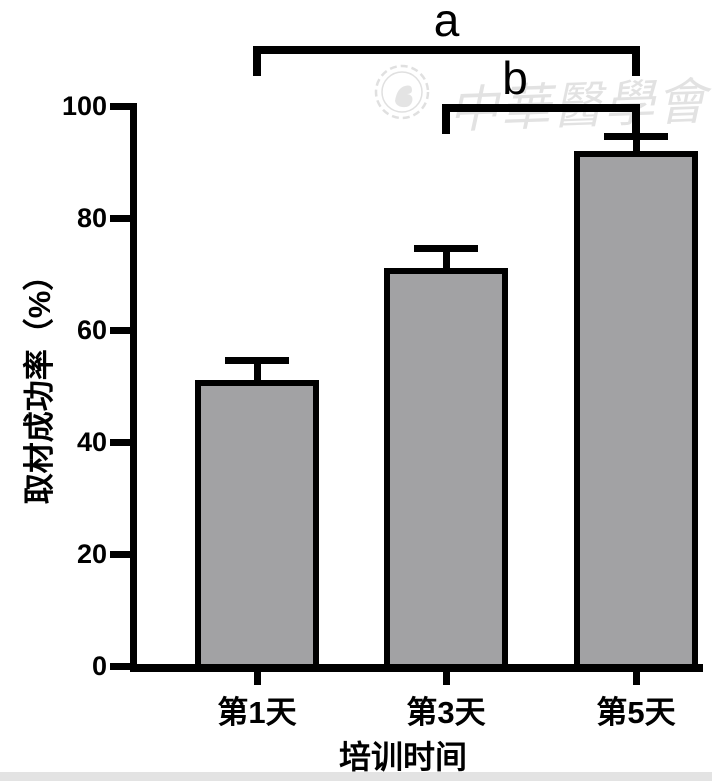 This screenshot has width=712, height=781. Describe the element at coordinates (636, 712) in the screenshot. I see `x-tick-label: 第5天` at that location.